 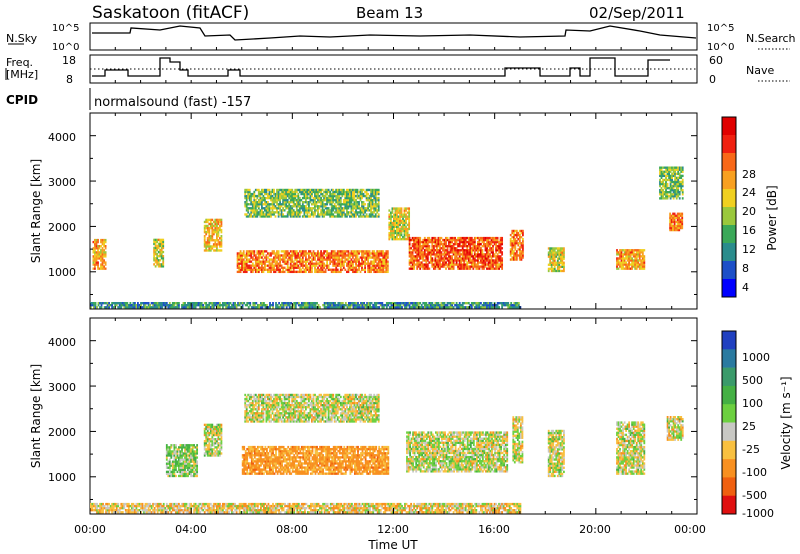 I want to click on cpid-label: CPID, so click(x=22, y=100).